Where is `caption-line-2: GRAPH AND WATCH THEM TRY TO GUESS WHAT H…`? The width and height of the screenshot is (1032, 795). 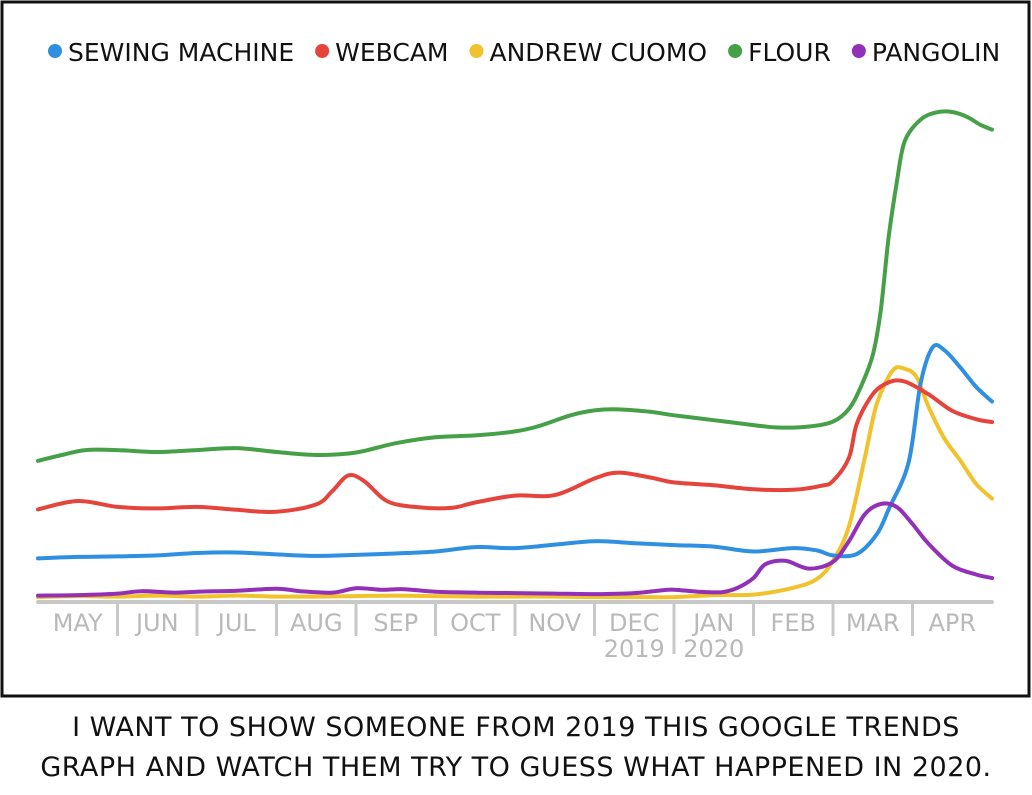 caption-line-2: GRAPH AND WATCH THEM TRY TO GUESS WHAT H… is located at coordinates (516, 767).